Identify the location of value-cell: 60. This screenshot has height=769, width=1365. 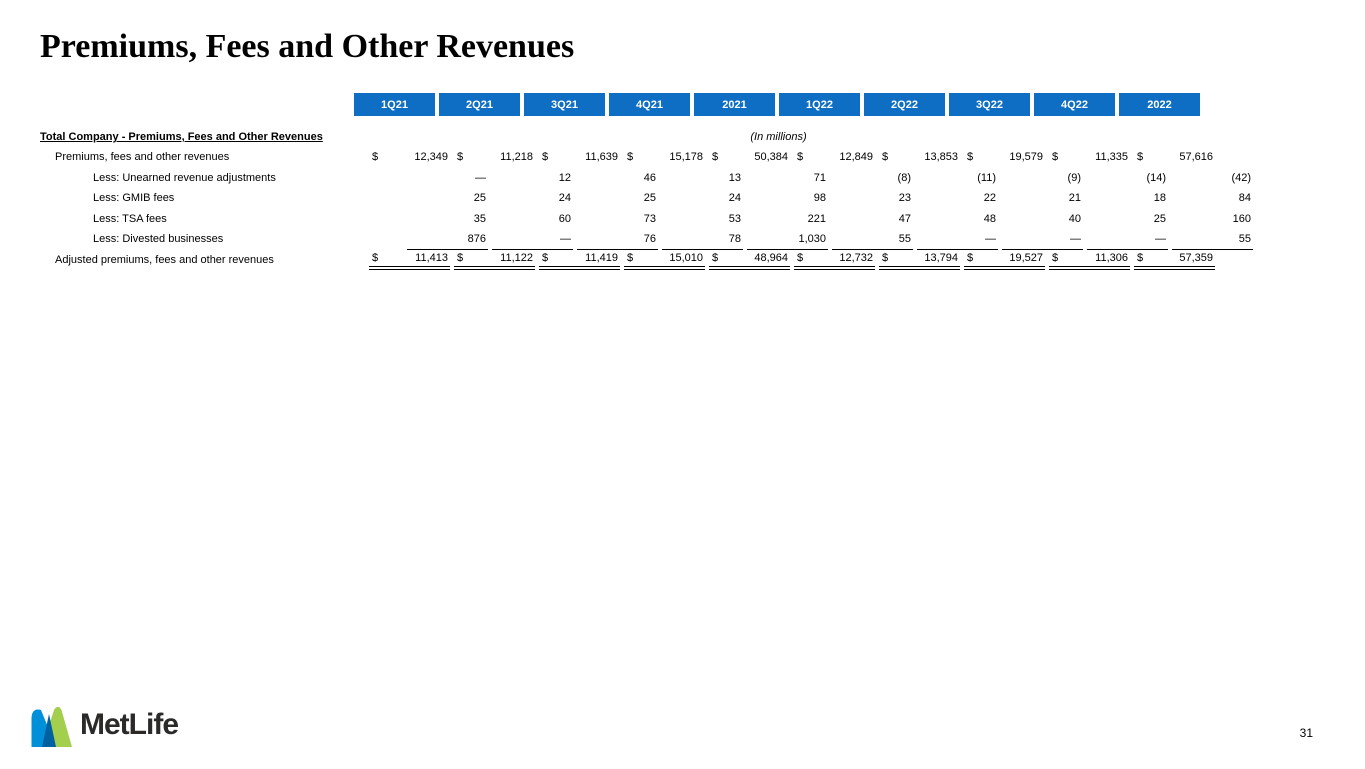
(532, 219).